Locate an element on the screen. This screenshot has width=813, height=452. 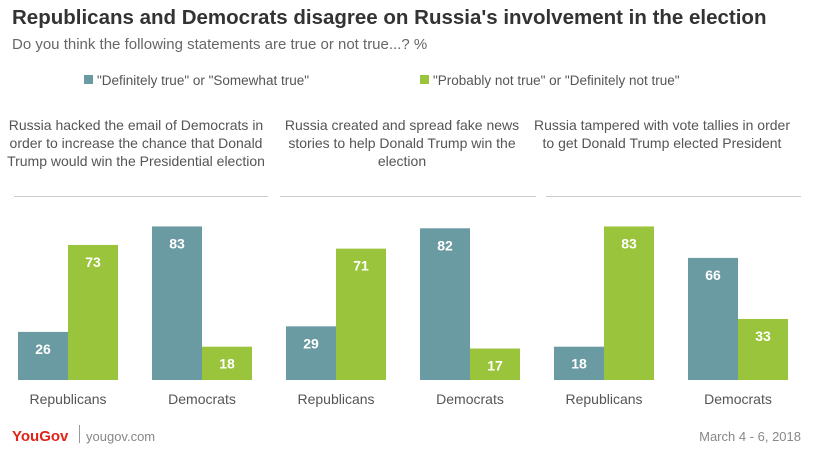
data-label-1-democrats-not-true: 18 is located at coordinates (227, 364).